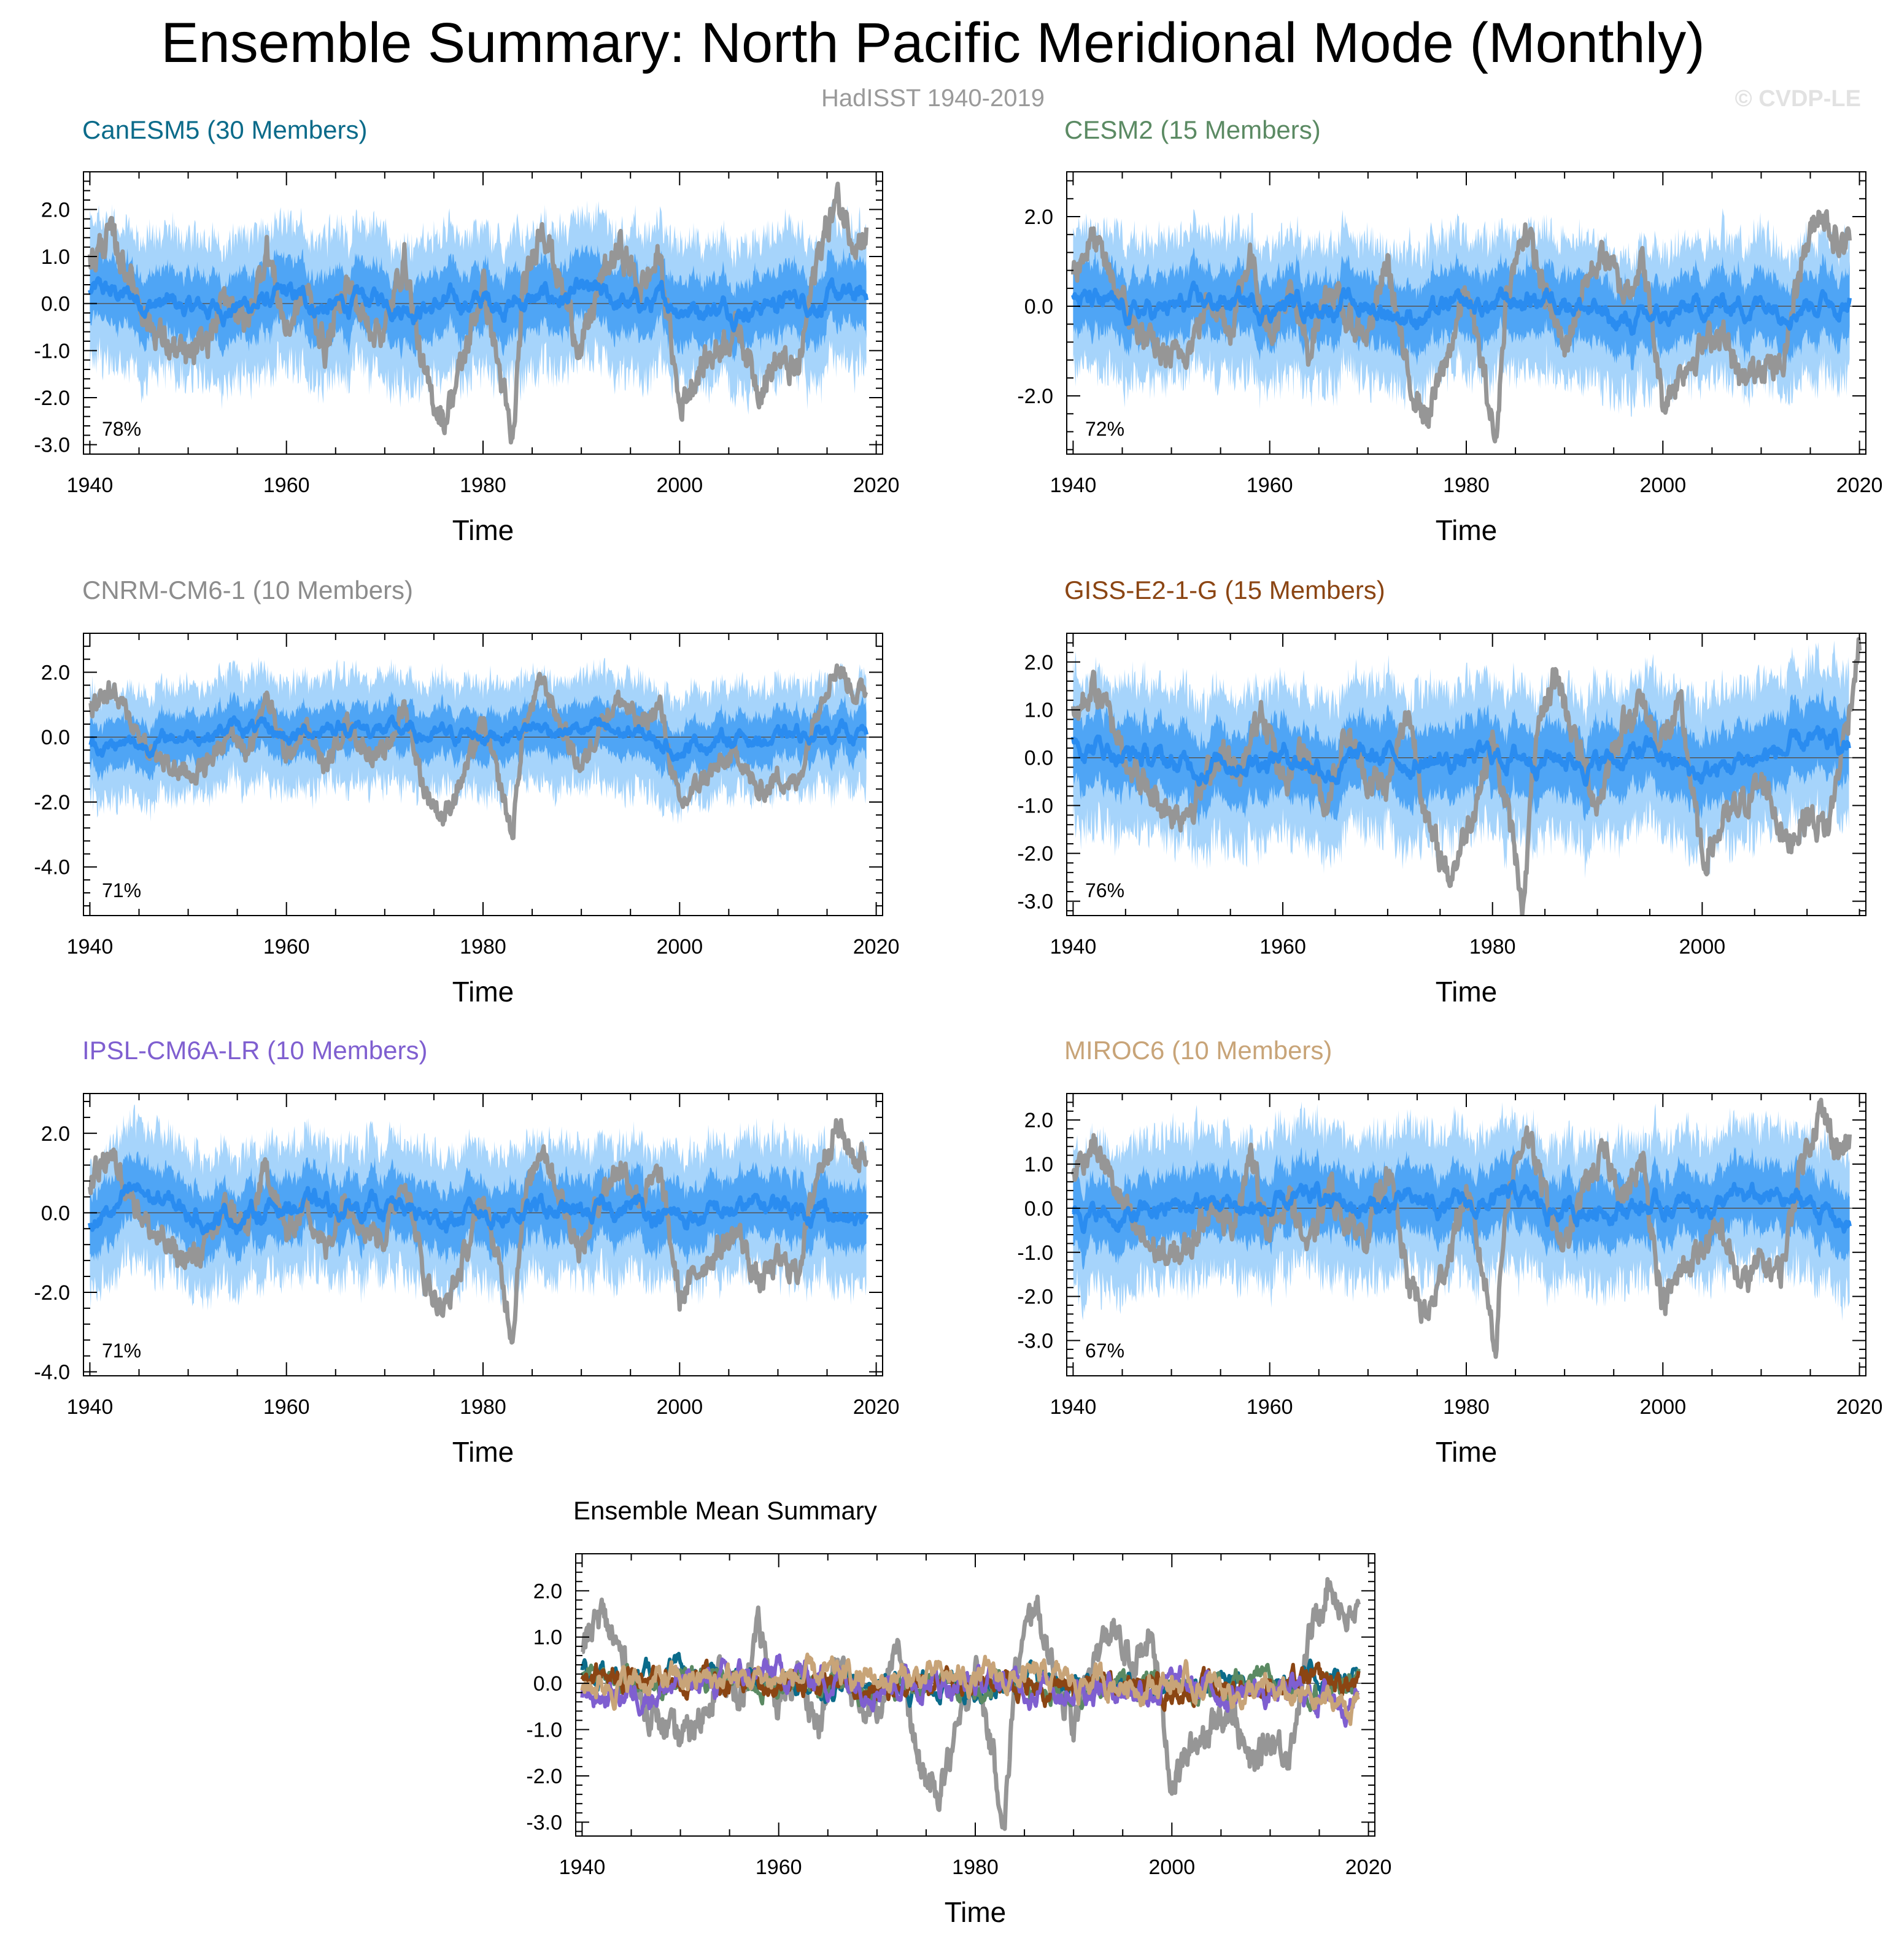 The width and height of the screenshot is (1899, 1960). Describe the element at coordinates (933, 98) in the screenshot. I see `figure-subtitle: HadISST 1940-2019` at that location.